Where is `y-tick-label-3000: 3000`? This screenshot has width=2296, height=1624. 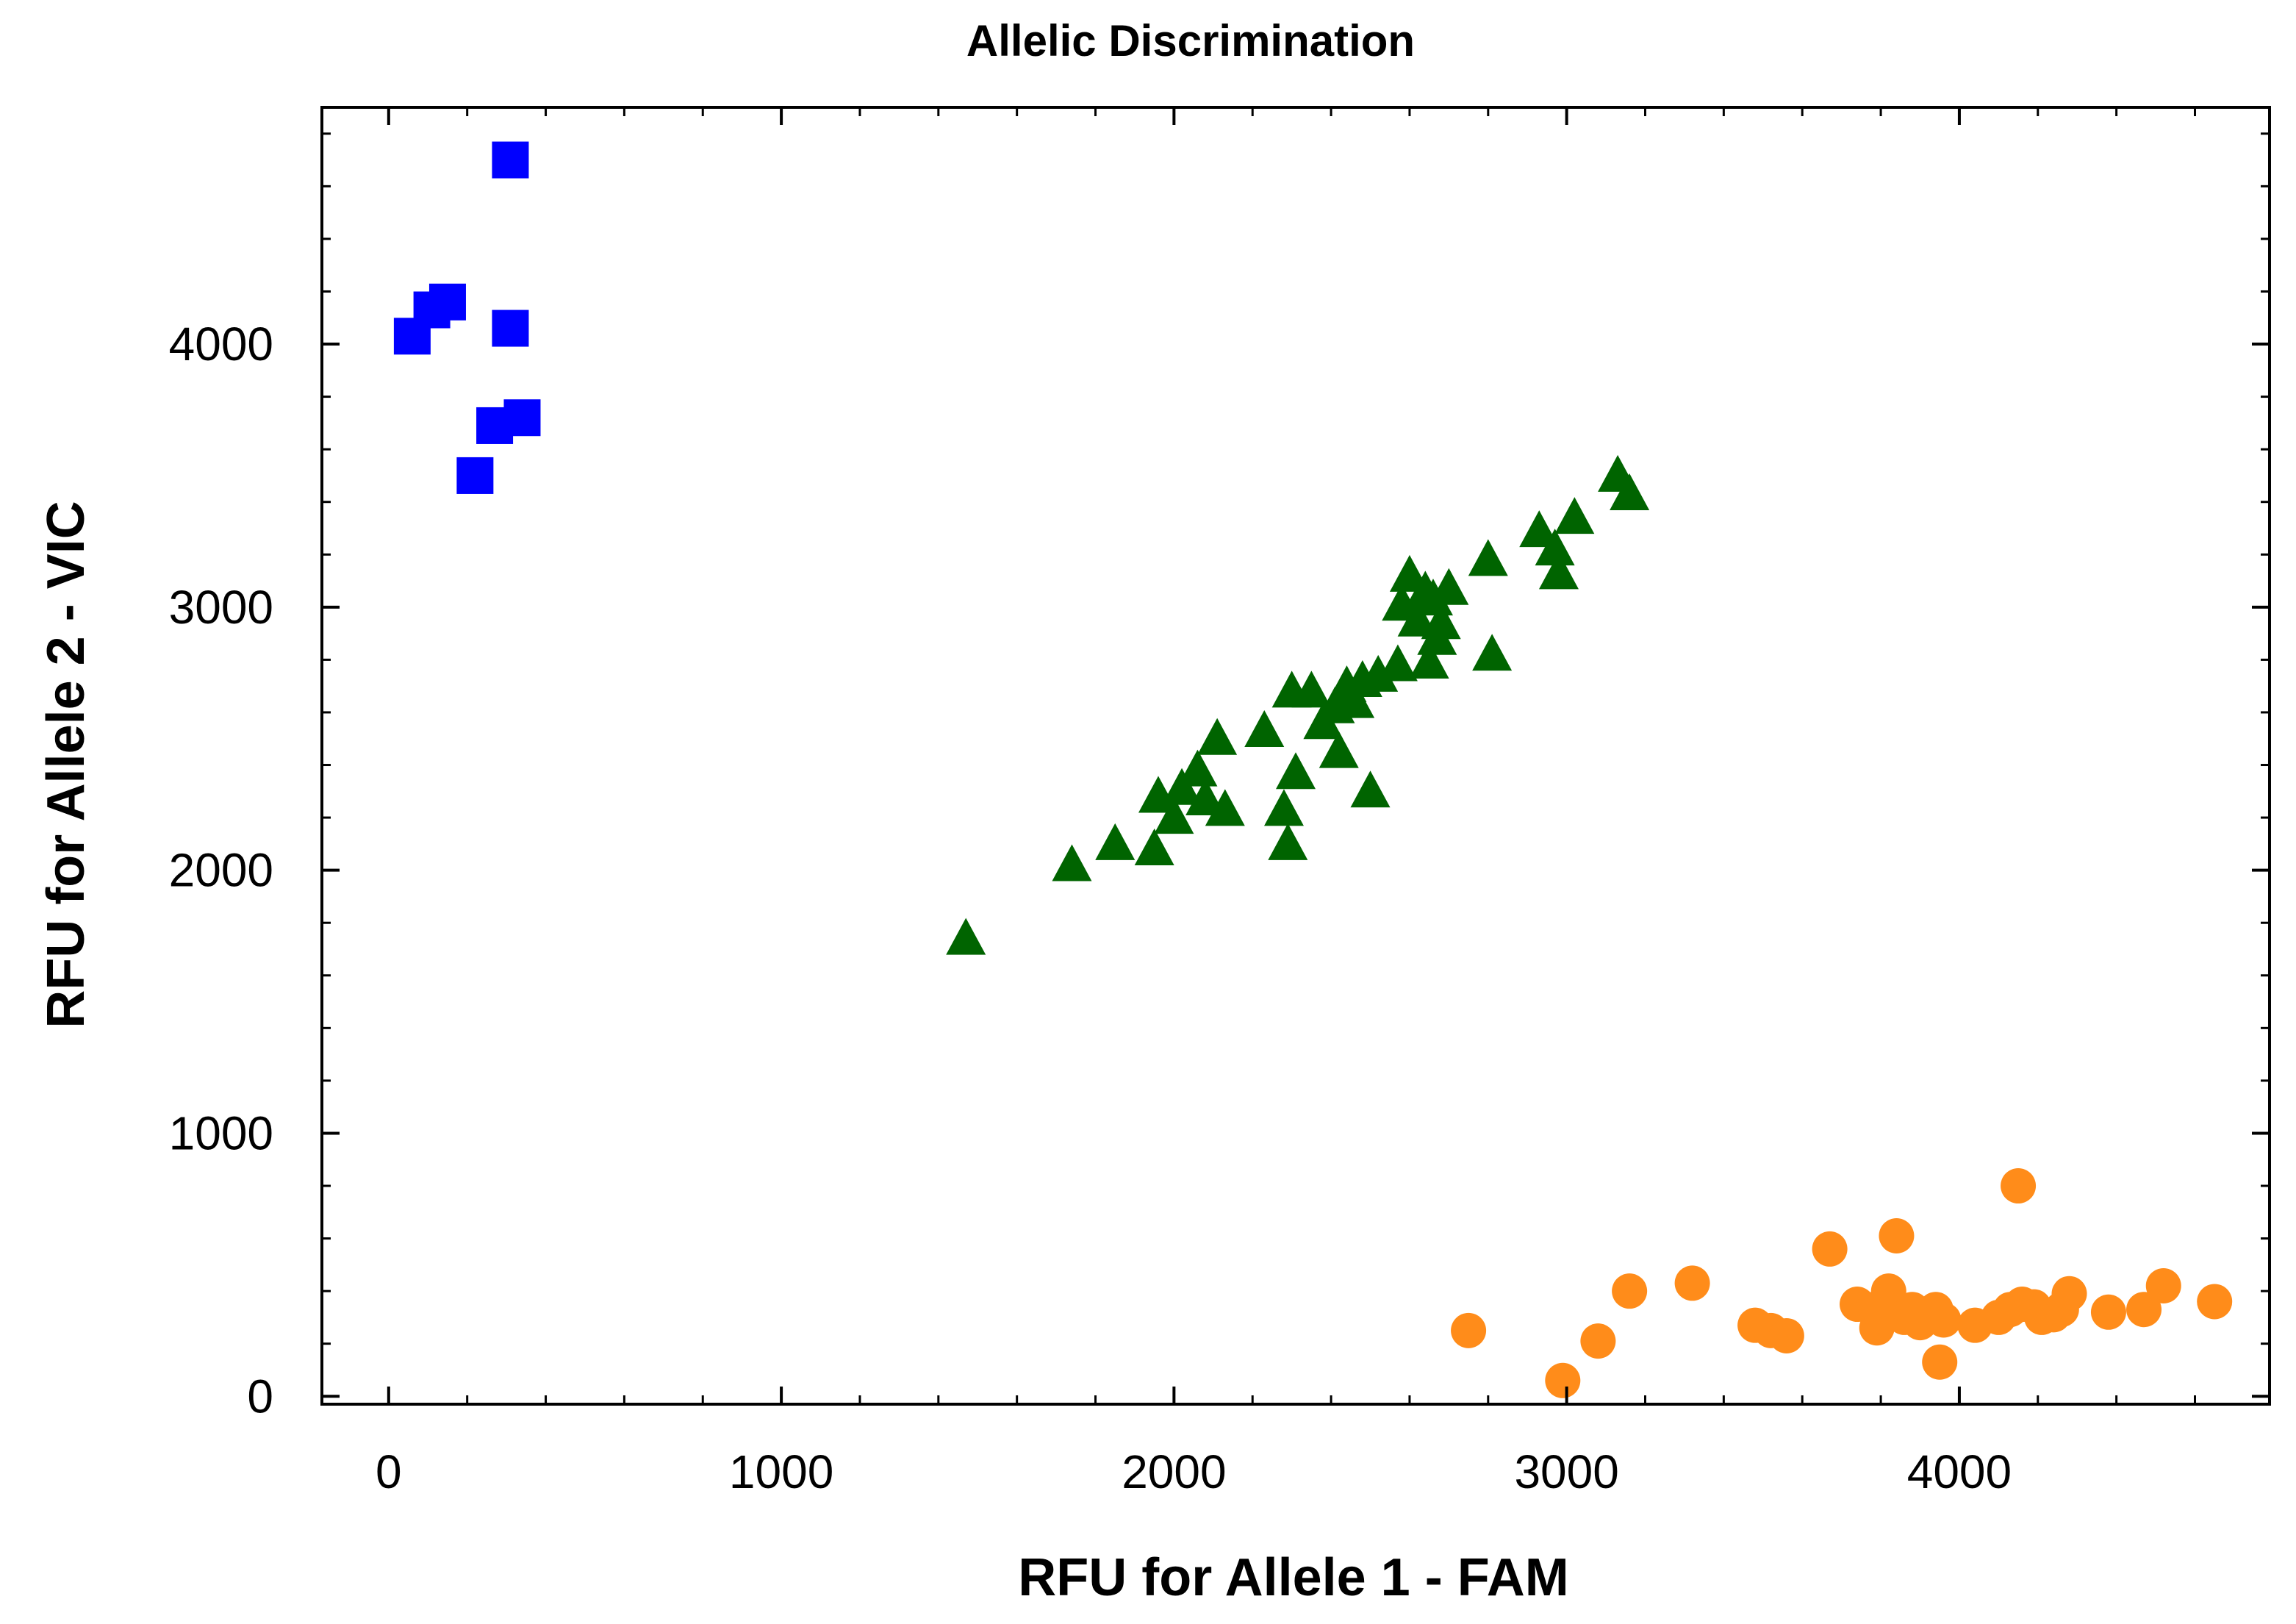 y-tick-label-3000: 3000 is located at coordinates (221, 607).